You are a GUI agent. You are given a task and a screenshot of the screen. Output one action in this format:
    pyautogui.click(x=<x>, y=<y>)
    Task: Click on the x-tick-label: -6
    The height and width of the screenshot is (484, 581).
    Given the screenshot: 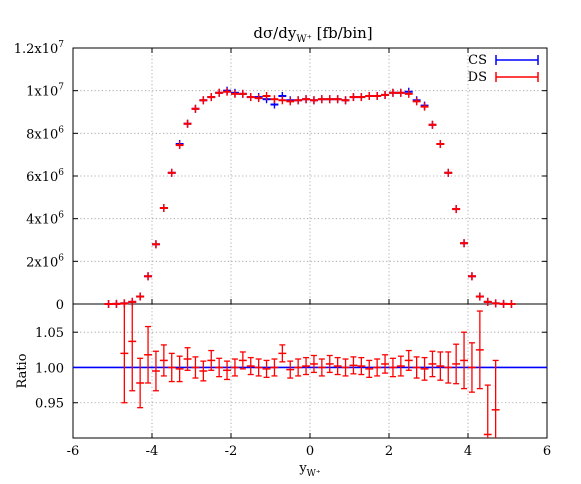 What is the action you would take?
    pyautogui.click(x=73, y=451)
    